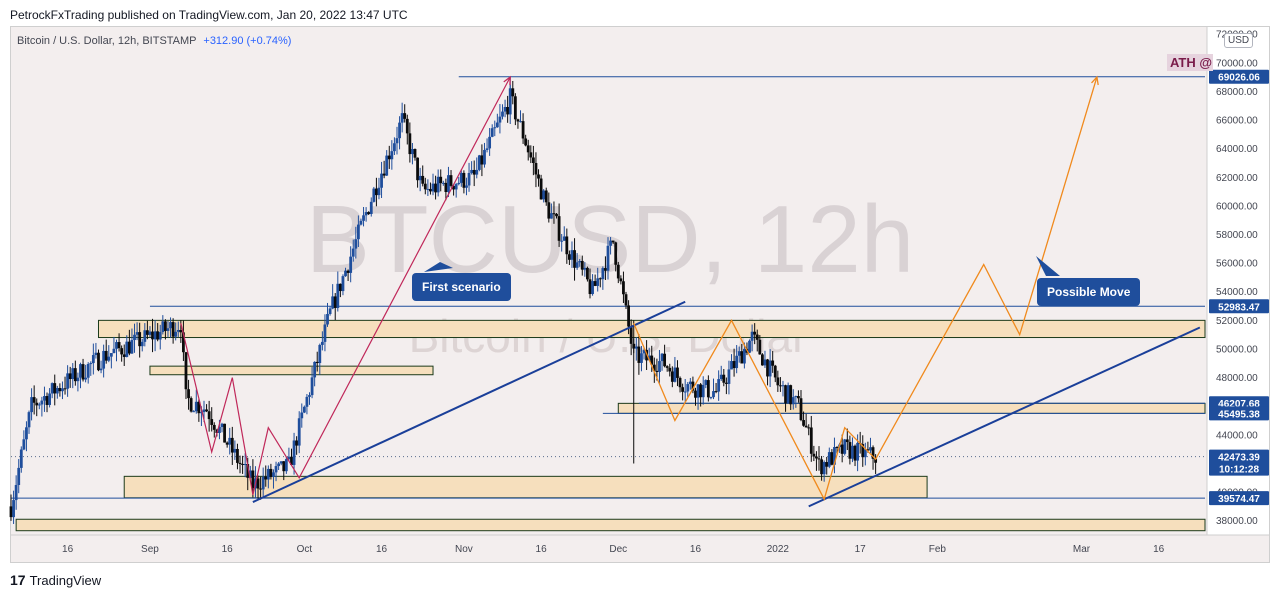 This screenshot has width=1280, height=598. What do you see at coordinates (1237, 178) in the screenshot?
I see `price-tick-label: 62000.00` at bounding box center [1237, 178].